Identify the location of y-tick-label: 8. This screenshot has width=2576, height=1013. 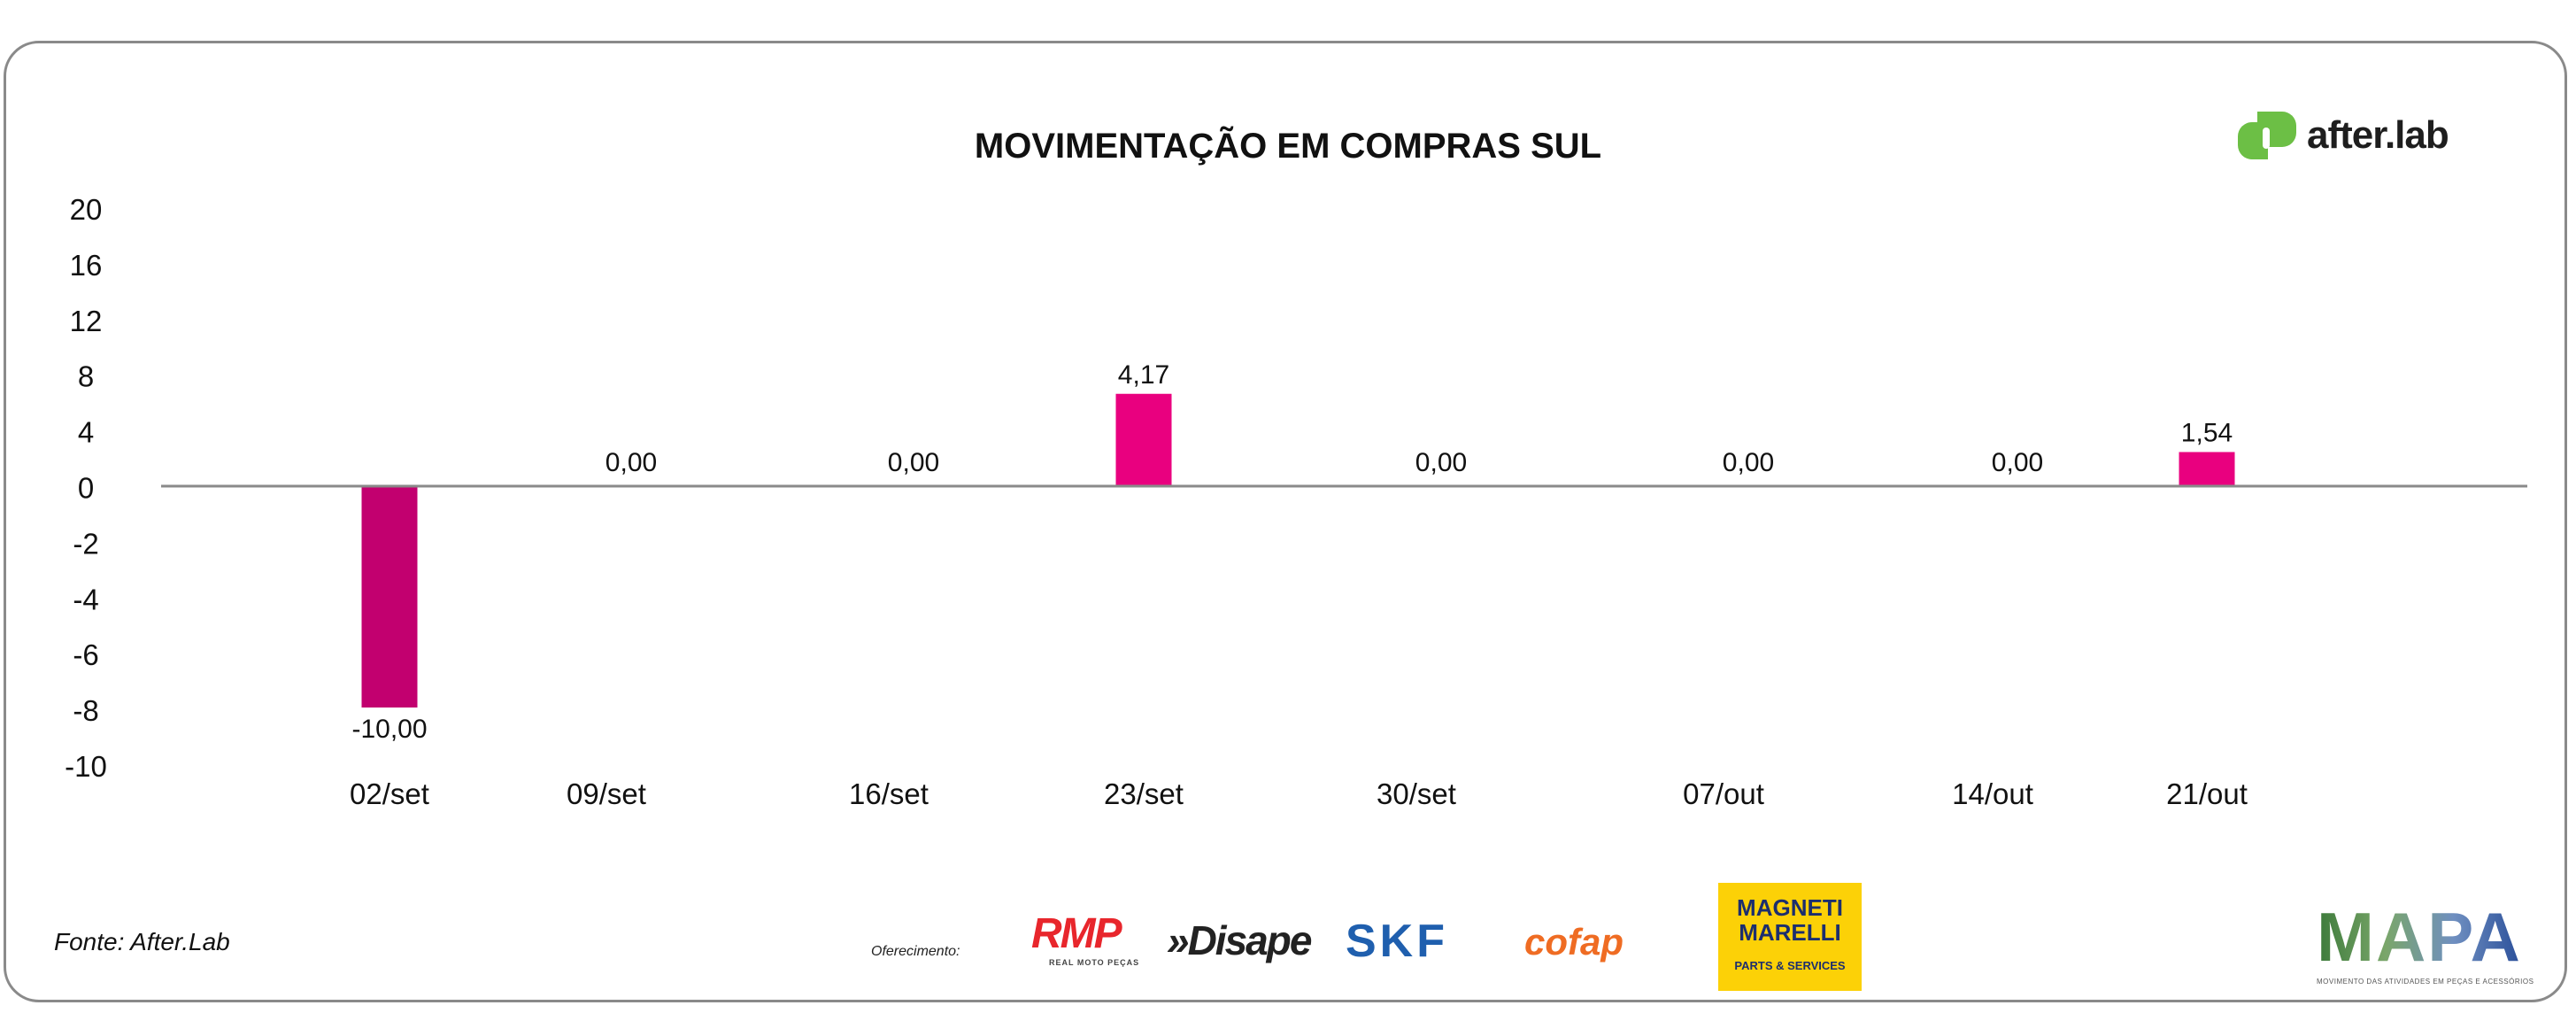
(86, 377).